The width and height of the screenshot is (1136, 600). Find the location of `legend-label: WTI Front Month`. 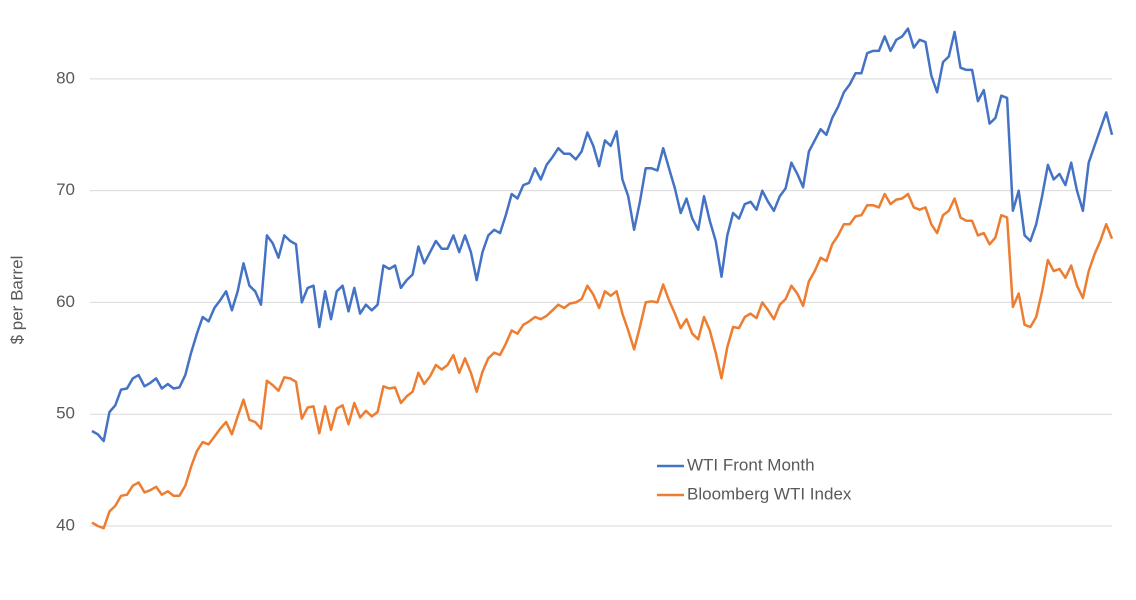

legend-label: WTI Front Month is located at coordinates (751, 464).